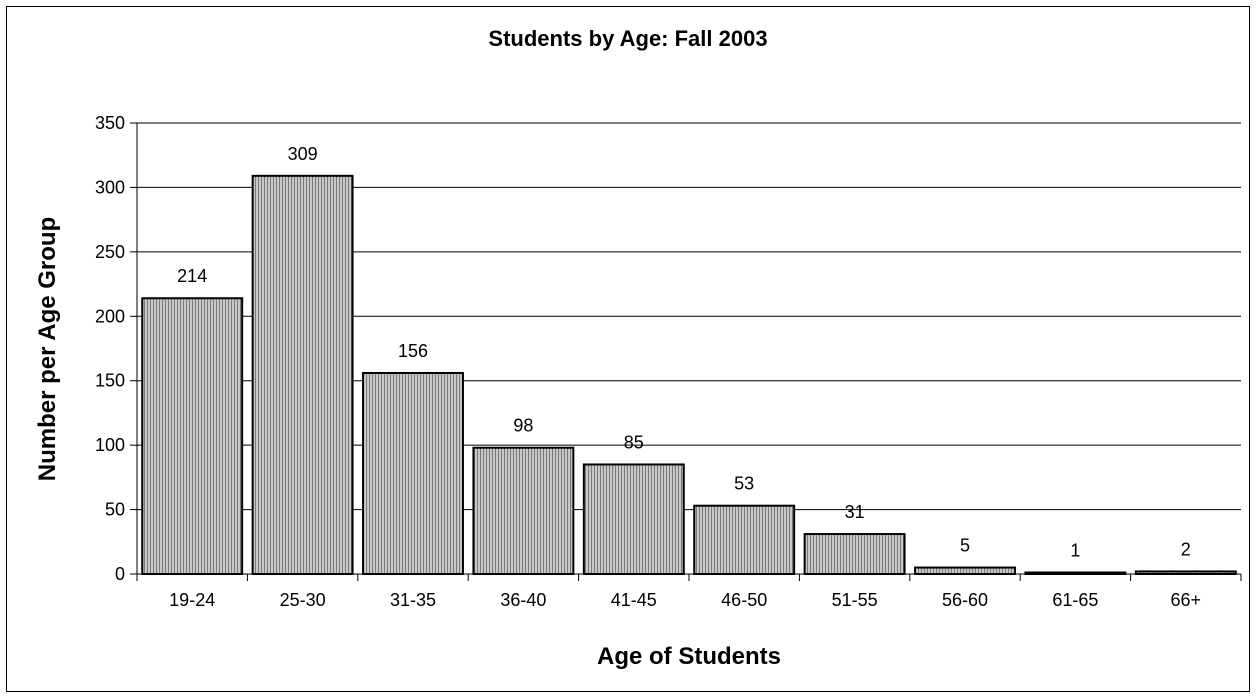  I want to click on data-label: 31, so click(855, 512).